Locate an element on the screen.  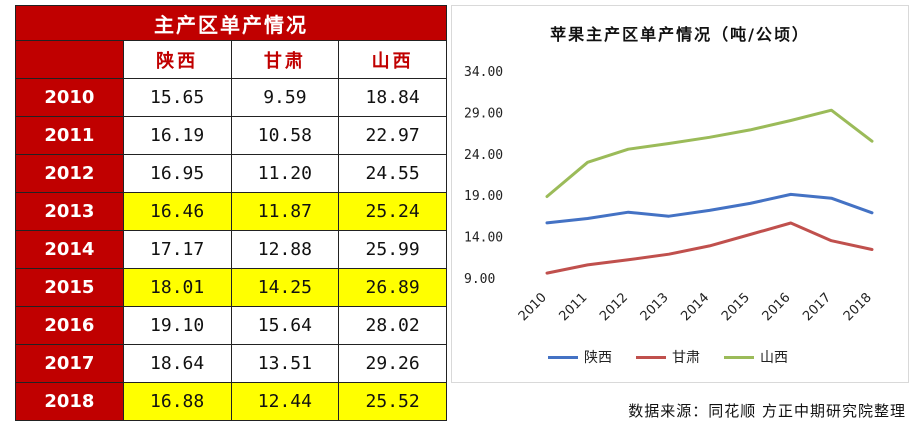
table-row: 2015 18.01 14.25 26.89 is located at coordinates (231, 287).